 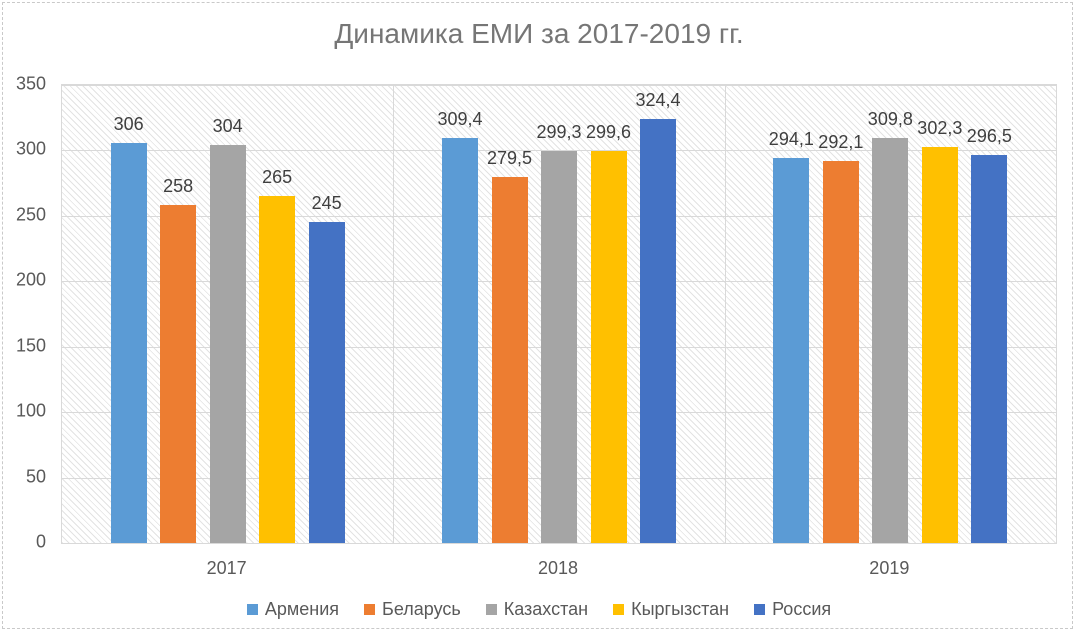 I want to click on bar-belarus-2019, so click(x=840, y=351).